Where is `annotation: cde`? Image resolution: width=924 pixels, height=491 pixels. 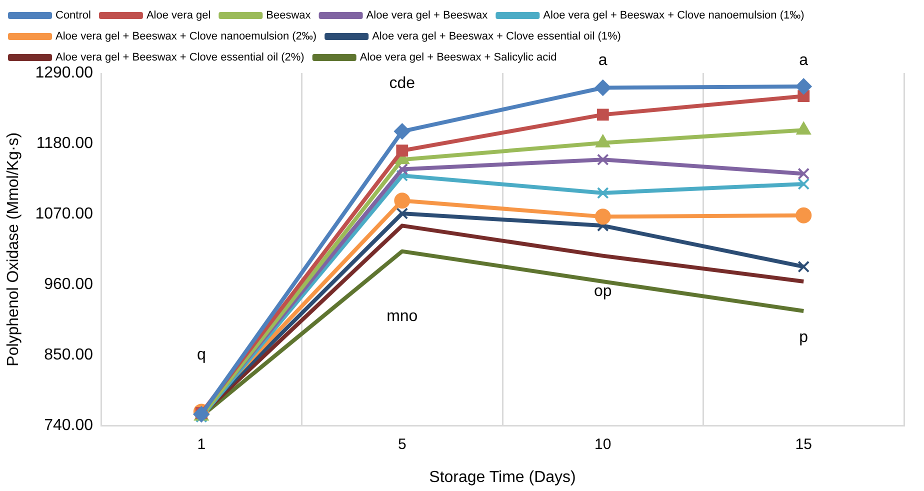 annotation: cde is located at coordinates (402, 83).